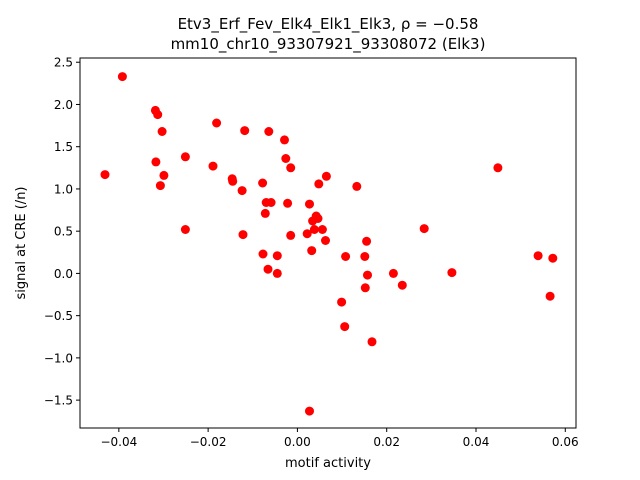 The image size is (640, 480). I want to click on y-axis-ticks: −1.5 −1.0 −0.5 0.0 0.5 1.0 1.5 2.0 2.5, so click(62, 232).